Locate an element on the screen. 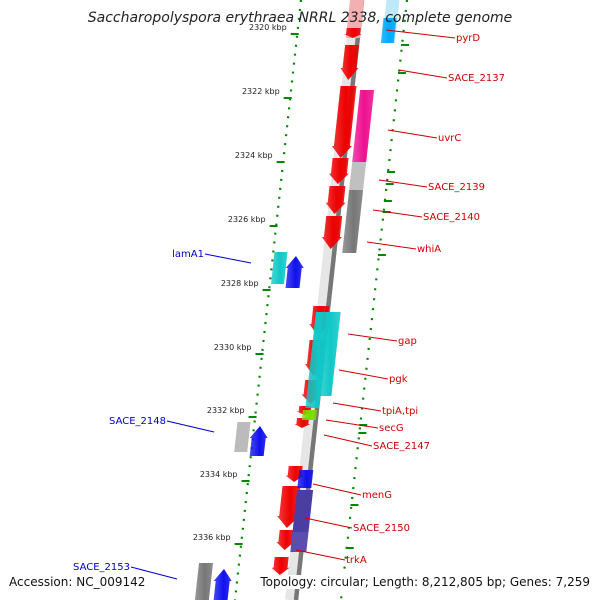 The height and width of the screenshot is (600, 600). gene-label-left: lamA1 is located at coordinates (188, 254).